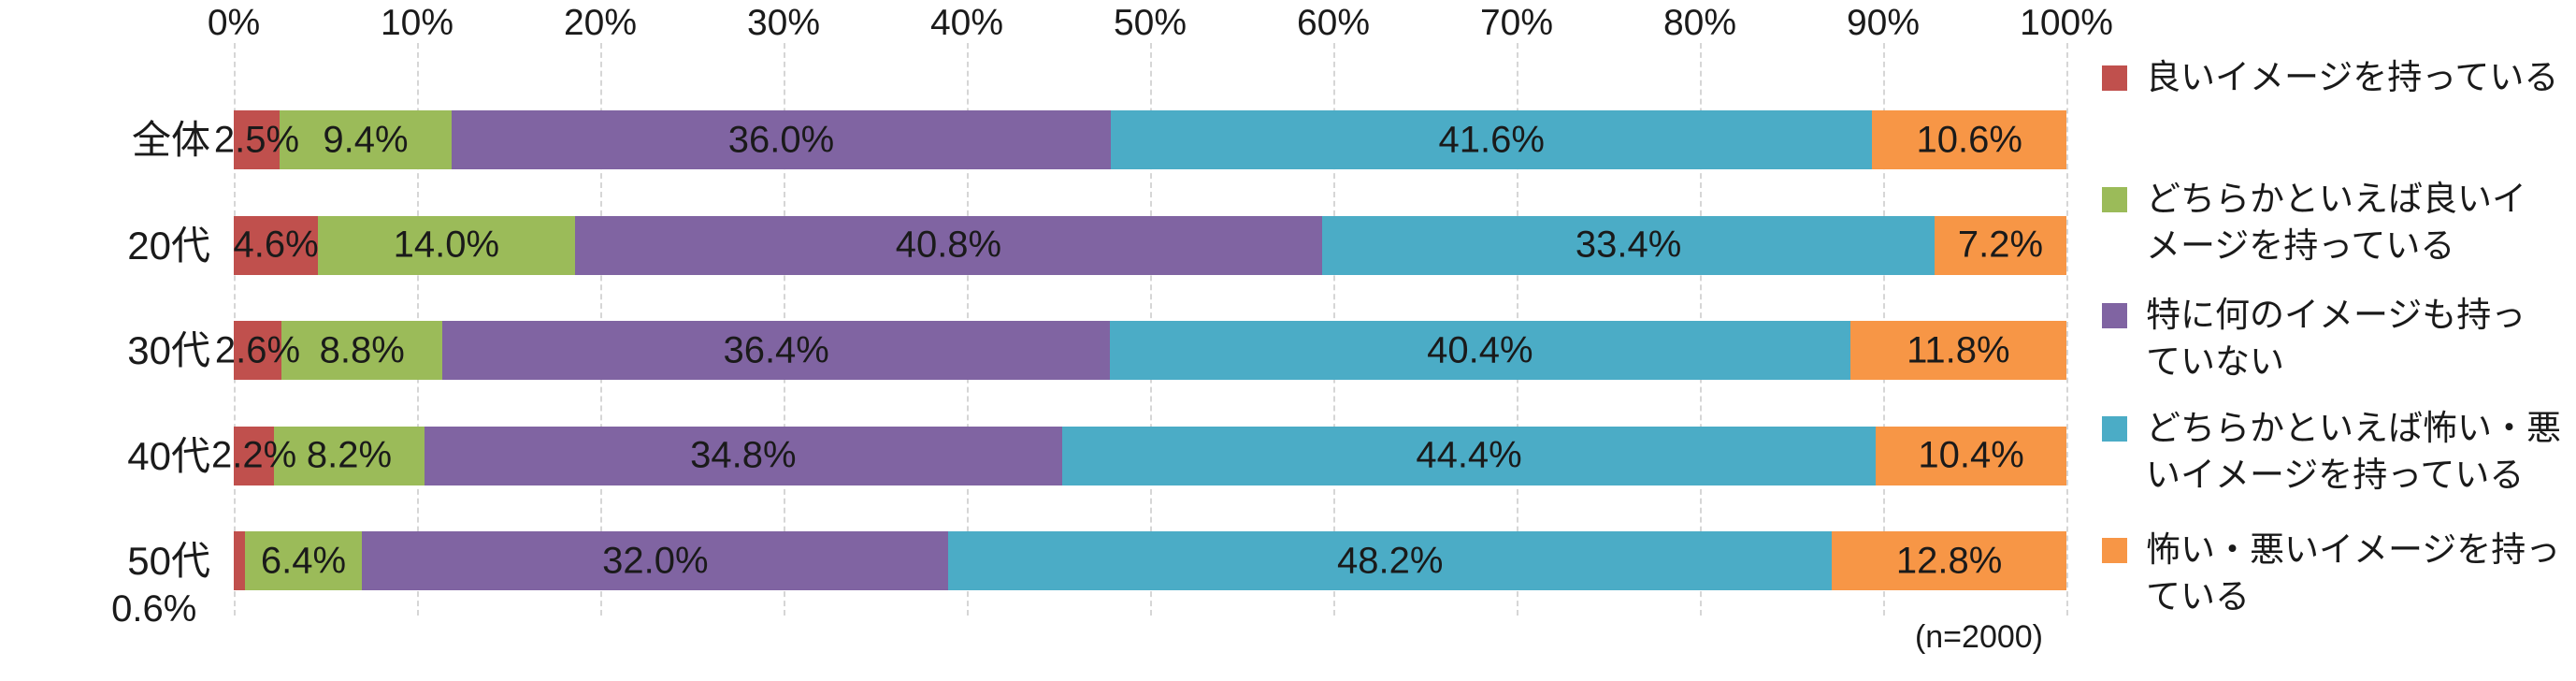  I want to click on bar-segment: 4.6%, so click(276, 245).